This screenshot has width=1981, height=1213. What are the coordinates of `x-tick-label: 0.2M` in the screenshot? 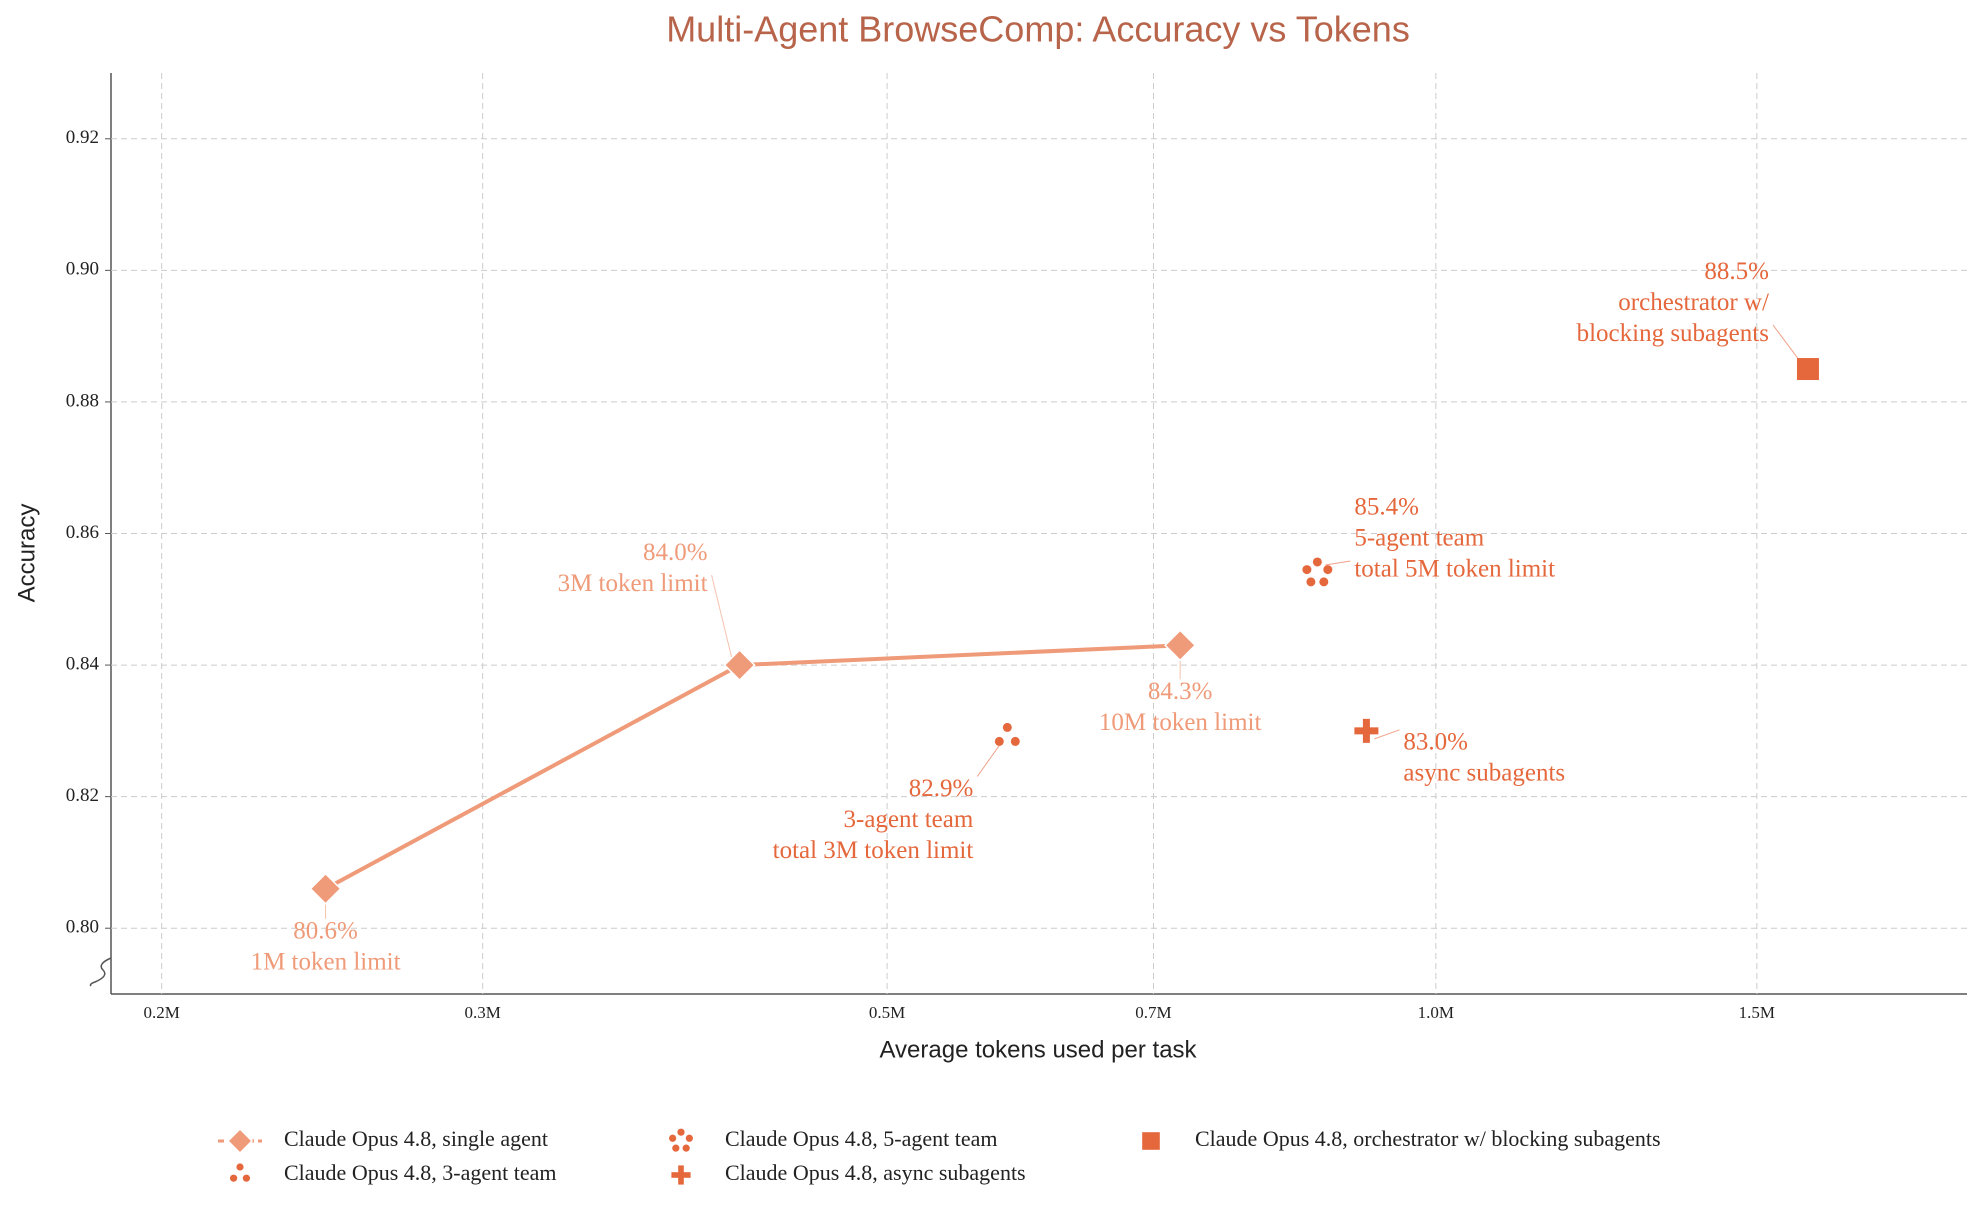 It's located at (161, 1012).